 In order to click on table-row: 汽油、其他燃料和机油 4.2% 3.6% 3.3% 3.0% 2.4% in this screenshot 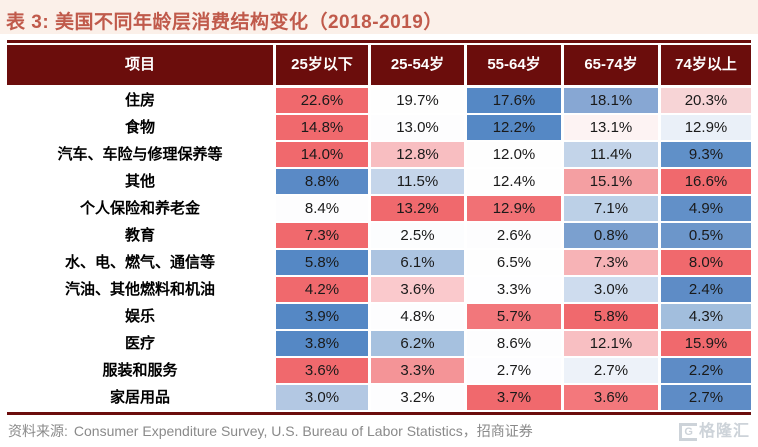, I will do `click(379, 289)`.